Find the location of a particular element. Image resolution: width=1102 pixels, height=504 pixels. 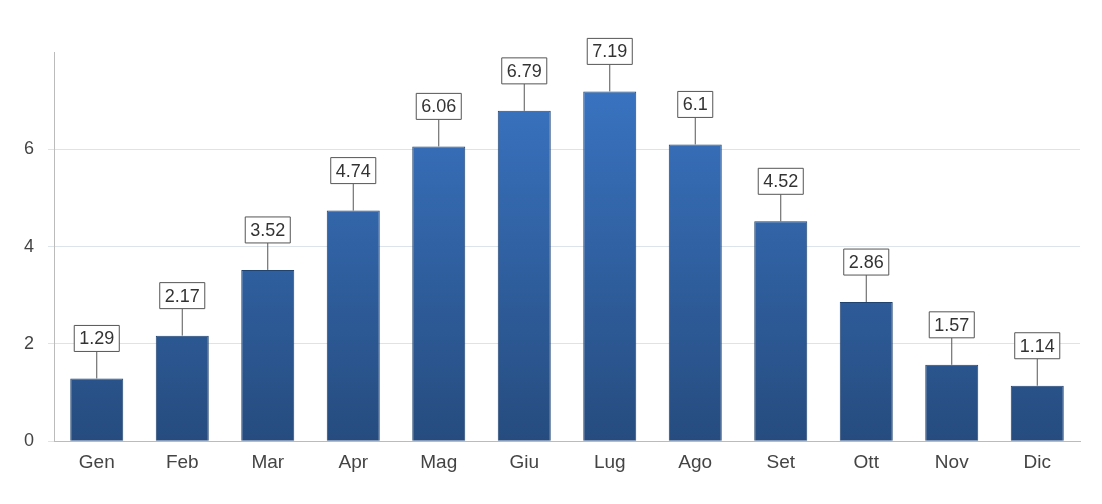

x-tick-label: Mag is located at coordinates (439, 461).